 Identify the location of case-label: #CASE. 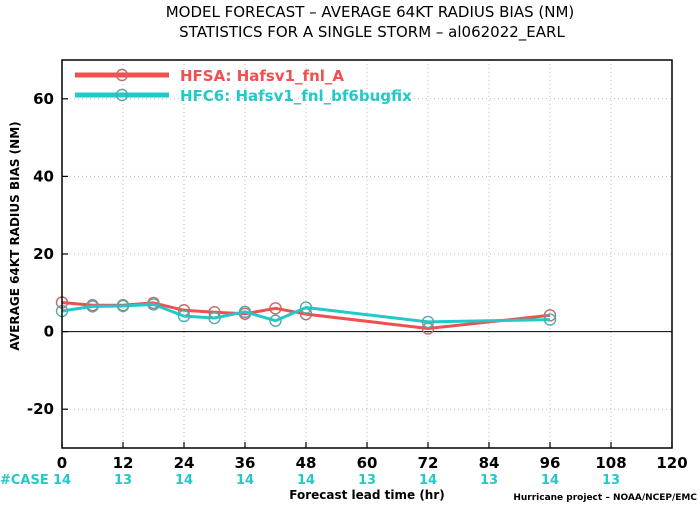
(24, 480).